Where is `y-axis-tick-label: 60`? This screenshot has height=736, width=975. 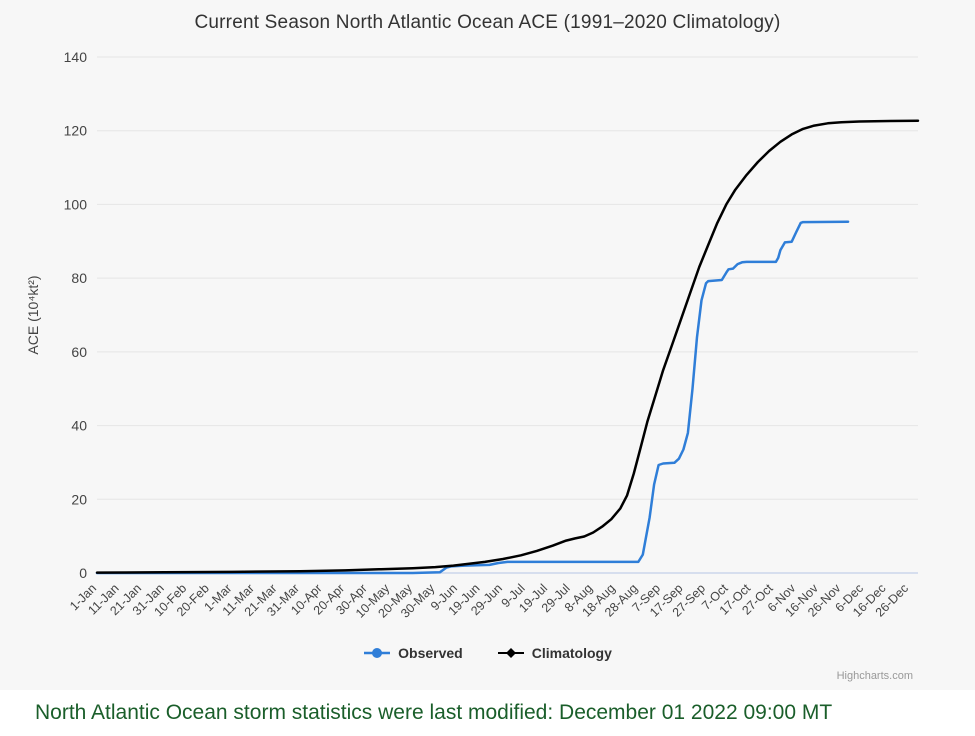 y-axis-tick-label: 60 is located at coordinates (79, 352).